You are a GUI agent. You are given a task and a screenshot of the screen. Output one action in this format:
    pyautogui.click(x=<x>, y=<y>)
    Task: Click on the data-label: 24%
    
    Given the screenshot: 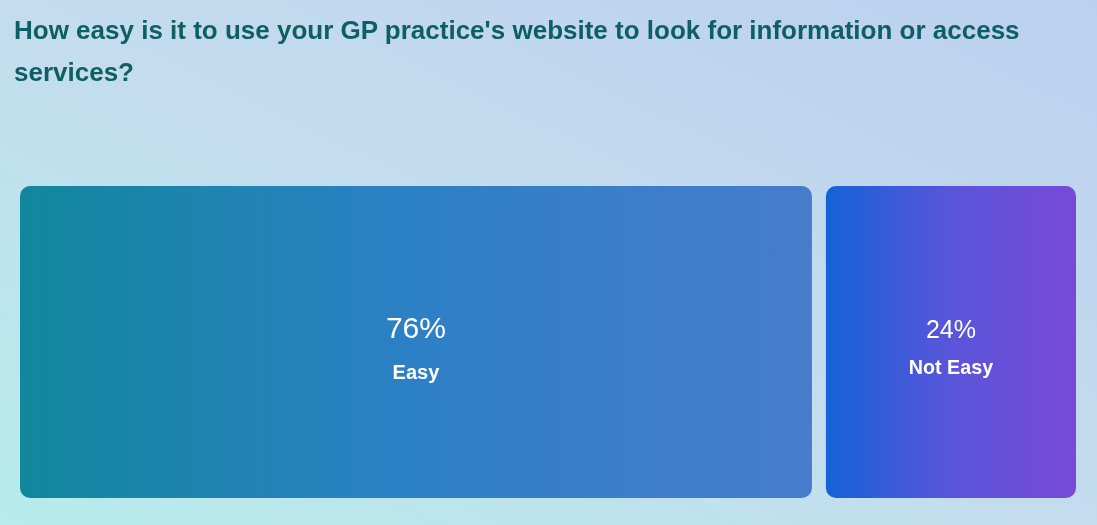 What is the action you would take?
    pyautogui.click(x=950, y=329)
    